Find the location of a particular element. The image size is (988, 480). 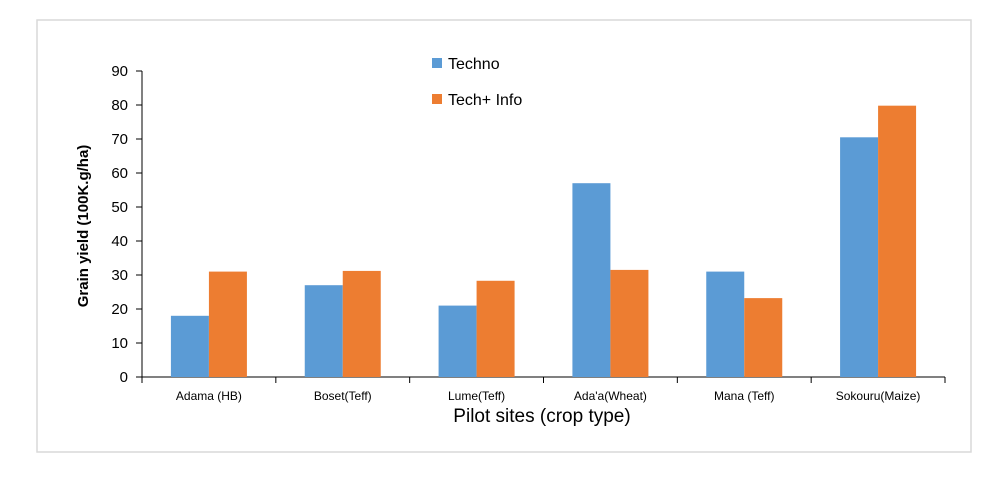

x-axis-title: Pilot sites (crop type) is located at coordinates (541, 416).